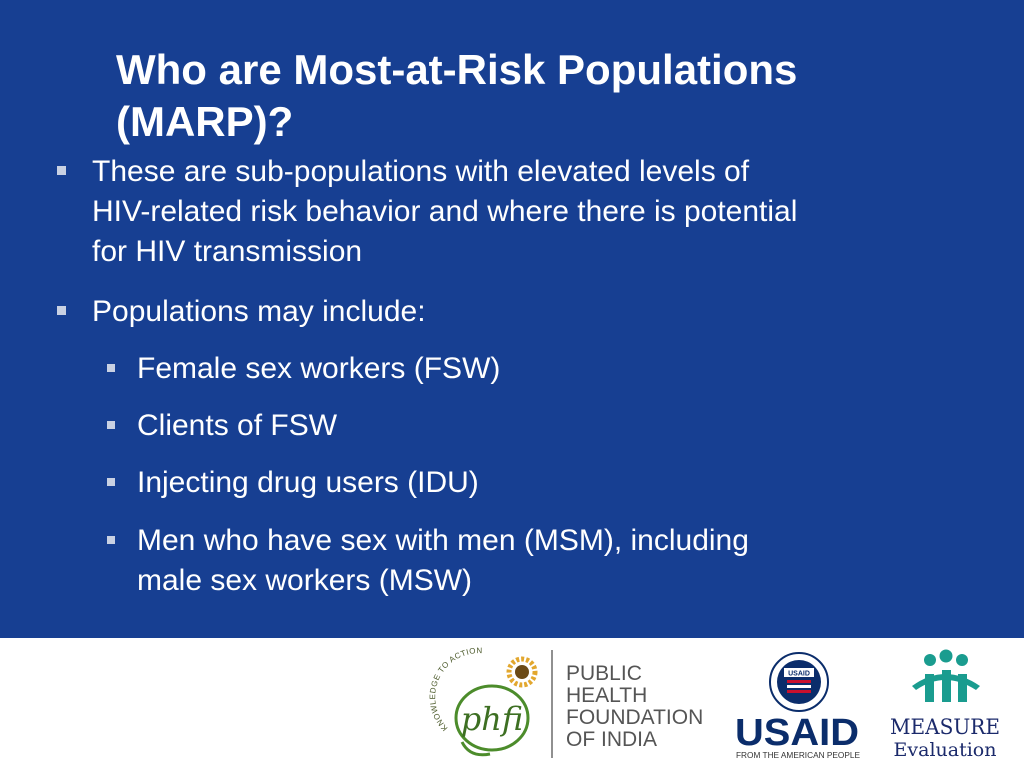 Image resolution: width=1024 pixels, height=768 pixels. I want to click on usaid-wordmark: USAID, so click(797, 733).